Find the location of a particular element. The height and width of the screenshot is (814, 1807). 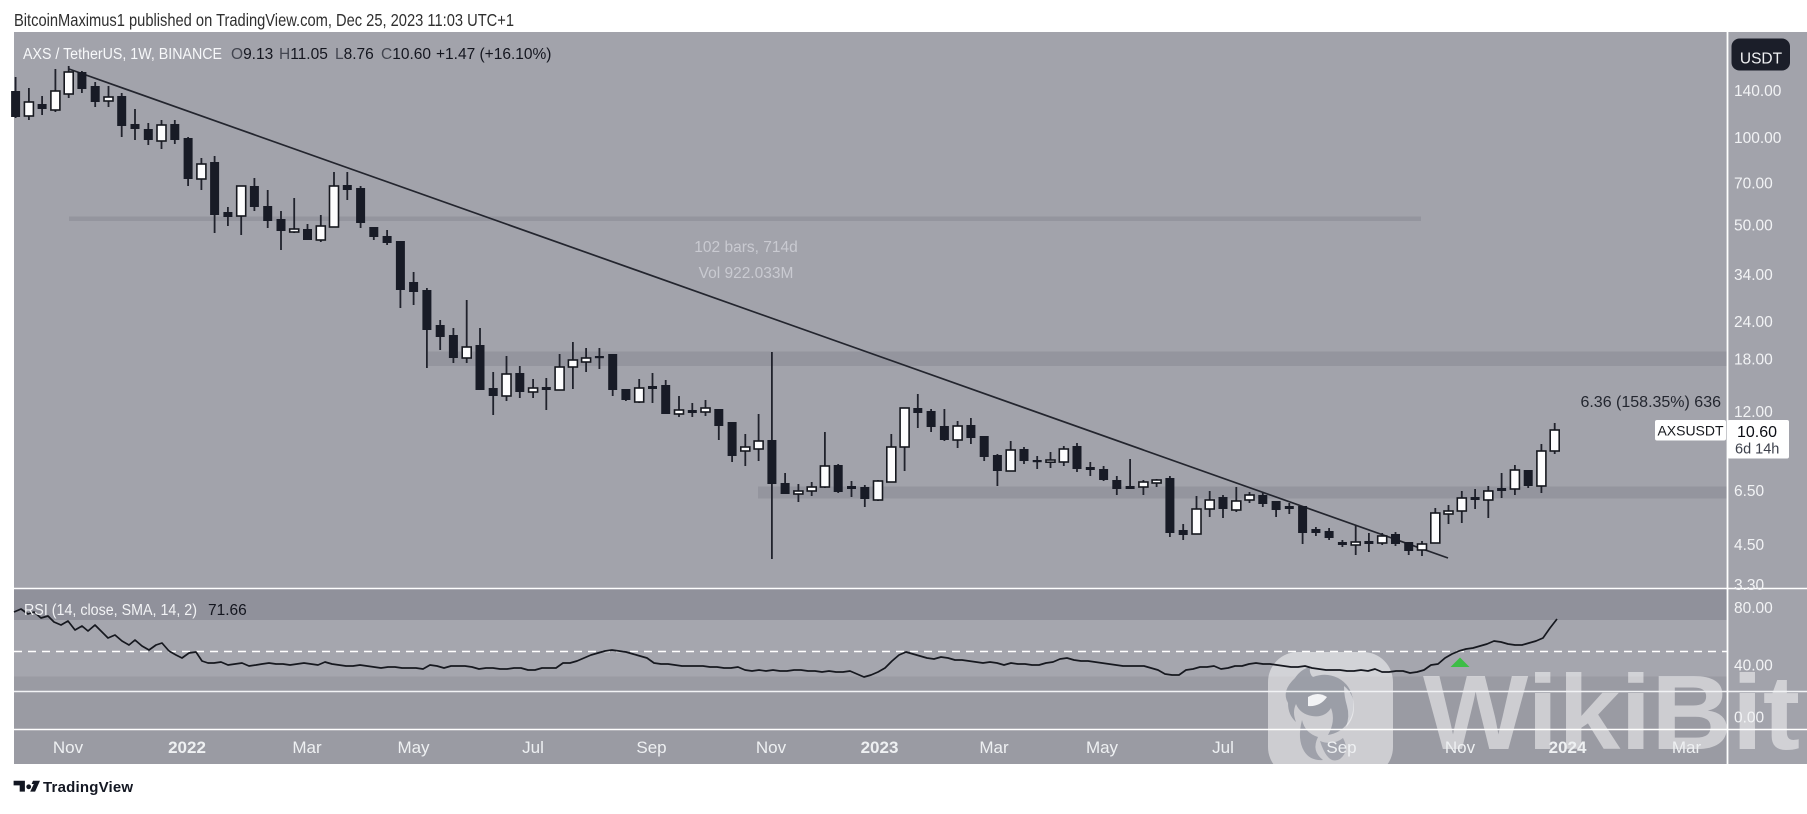

svg-text: 100.00 is located at coordinates (1758, 138).